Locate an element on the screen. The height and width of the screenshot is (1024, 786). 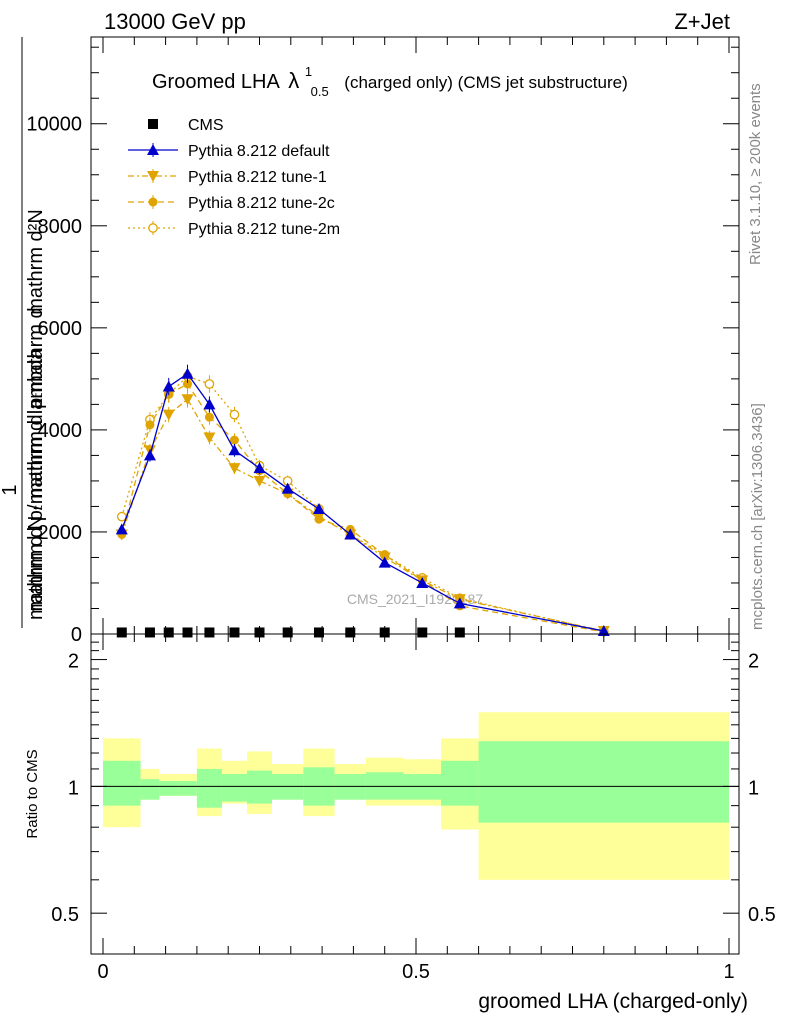
ratio-y-tick-label: 0.5 is located at coordinates (65, 915).